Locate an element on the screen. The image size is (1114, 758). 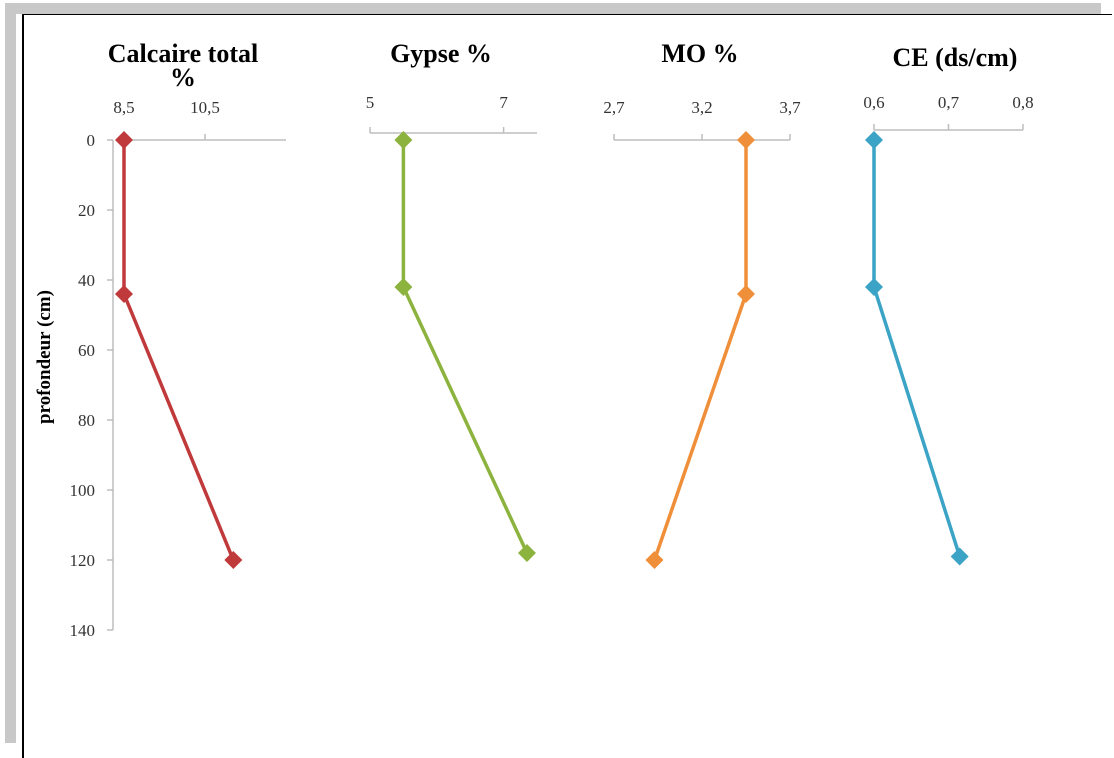
x-tick-label: 10,5 is located at coordinates (205, 107).